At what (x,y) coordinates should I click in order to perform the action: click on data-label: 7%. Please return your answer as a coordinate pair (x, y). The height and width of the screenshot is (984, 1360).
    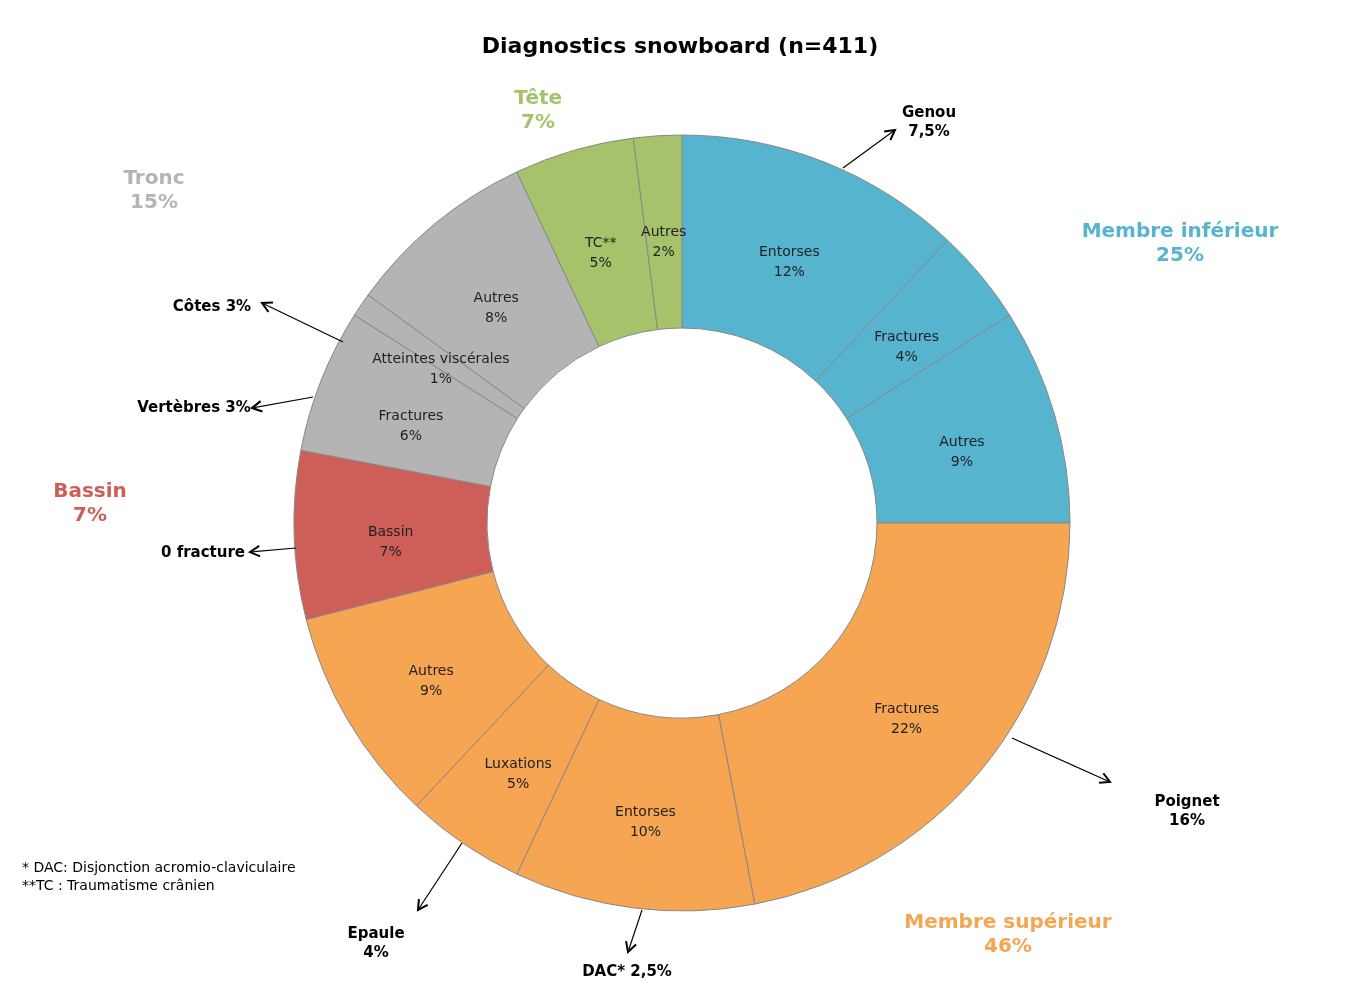
    Looking at the image, I should click on (390, 551).